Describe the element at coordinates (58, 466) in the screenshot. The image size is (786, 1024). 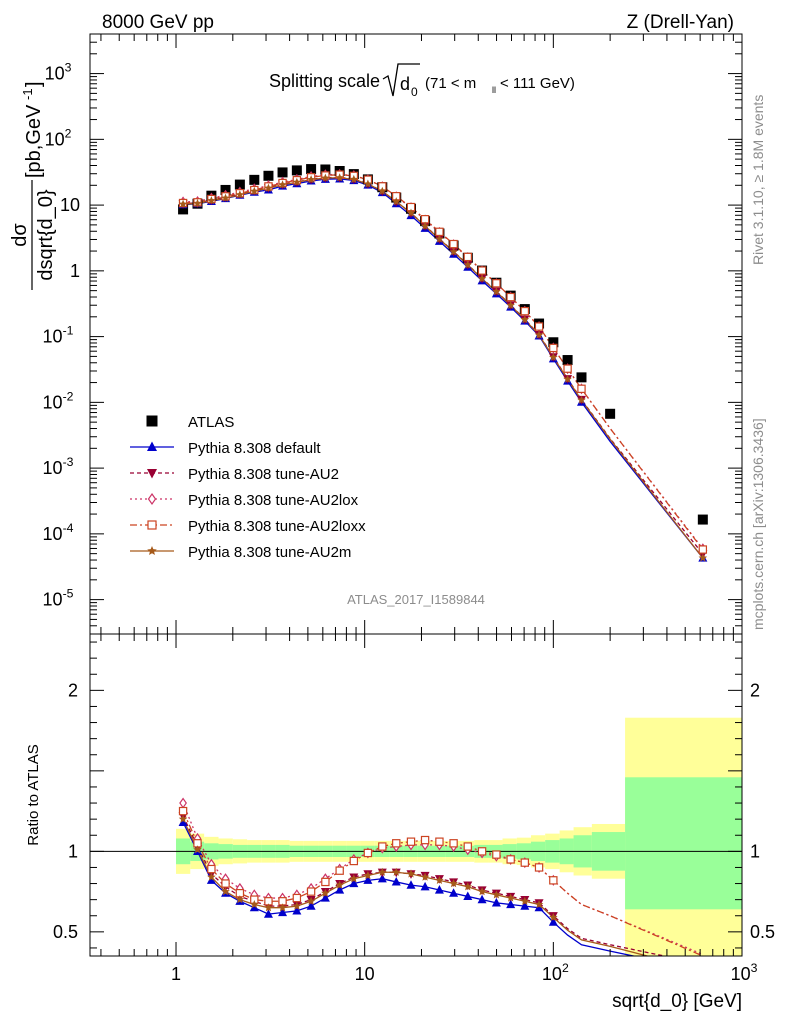
I see `main-y-tick-label: 10⁻³` at that location.